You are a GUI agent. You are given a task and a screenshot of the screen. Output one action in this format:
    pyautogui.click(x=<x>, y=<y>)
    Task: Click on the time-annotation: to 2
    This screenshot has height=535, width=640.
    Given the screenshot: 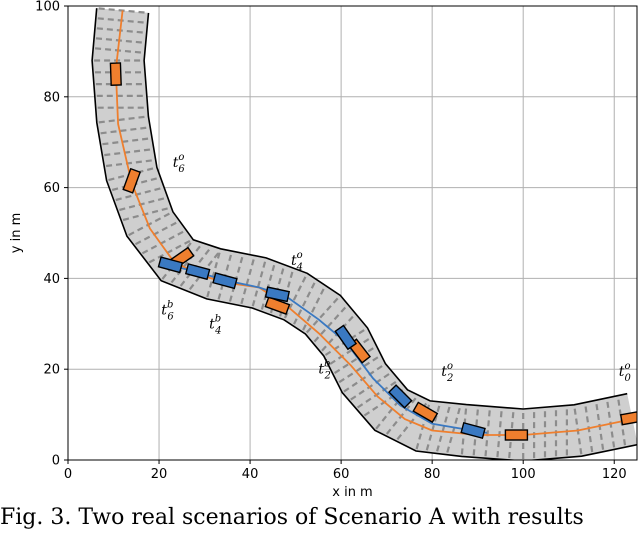 What is the action you would take?
    pyautogui.click(x=447, y=372)
    